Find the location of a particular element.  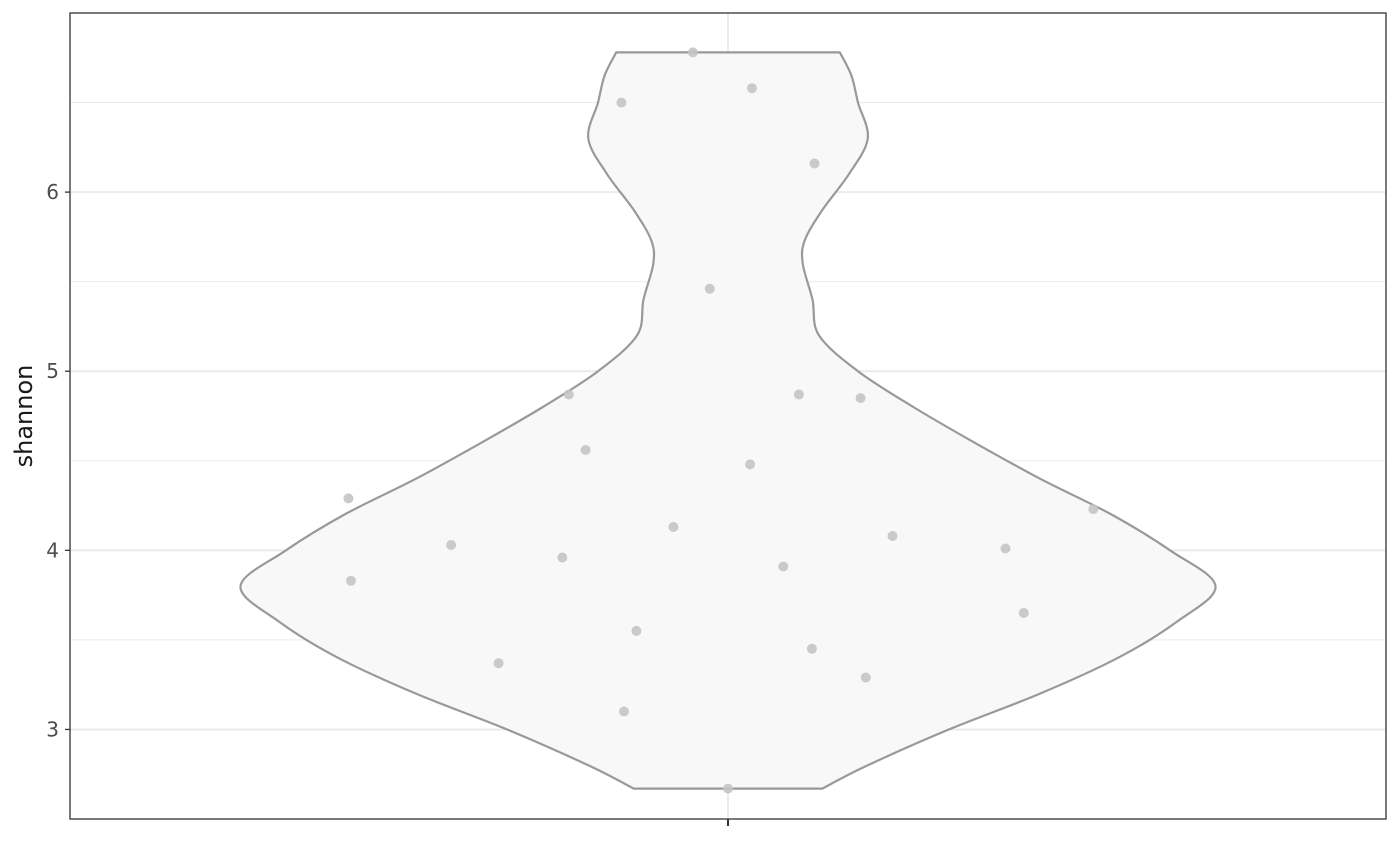

y-tick-label: 5 is located at coordinates (52, 371).